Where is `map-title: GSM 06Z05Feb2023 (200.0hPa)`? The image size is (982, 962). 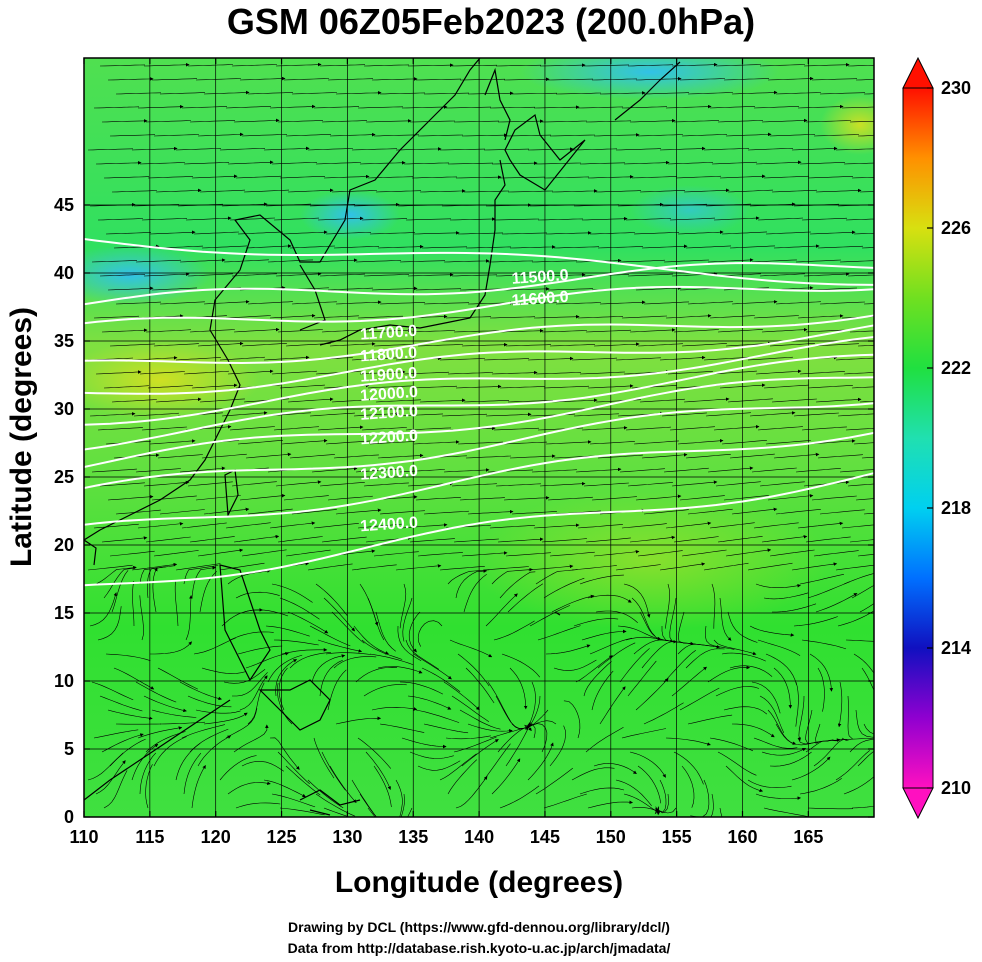 map-title: GSM 06Z05Feb2023 (200.0hPa) is located at coordinates (491, 21).